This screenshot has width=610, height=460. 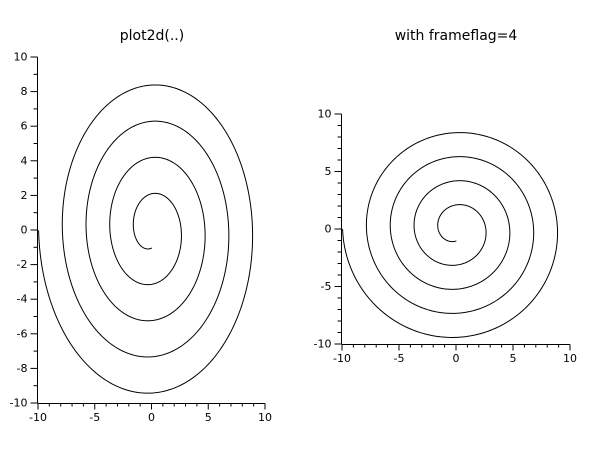 What do you see at coordinates (456, 36) in the screenshot?
I see `right-plot-title: with frameflag=4` at bounding box center [456, 36].